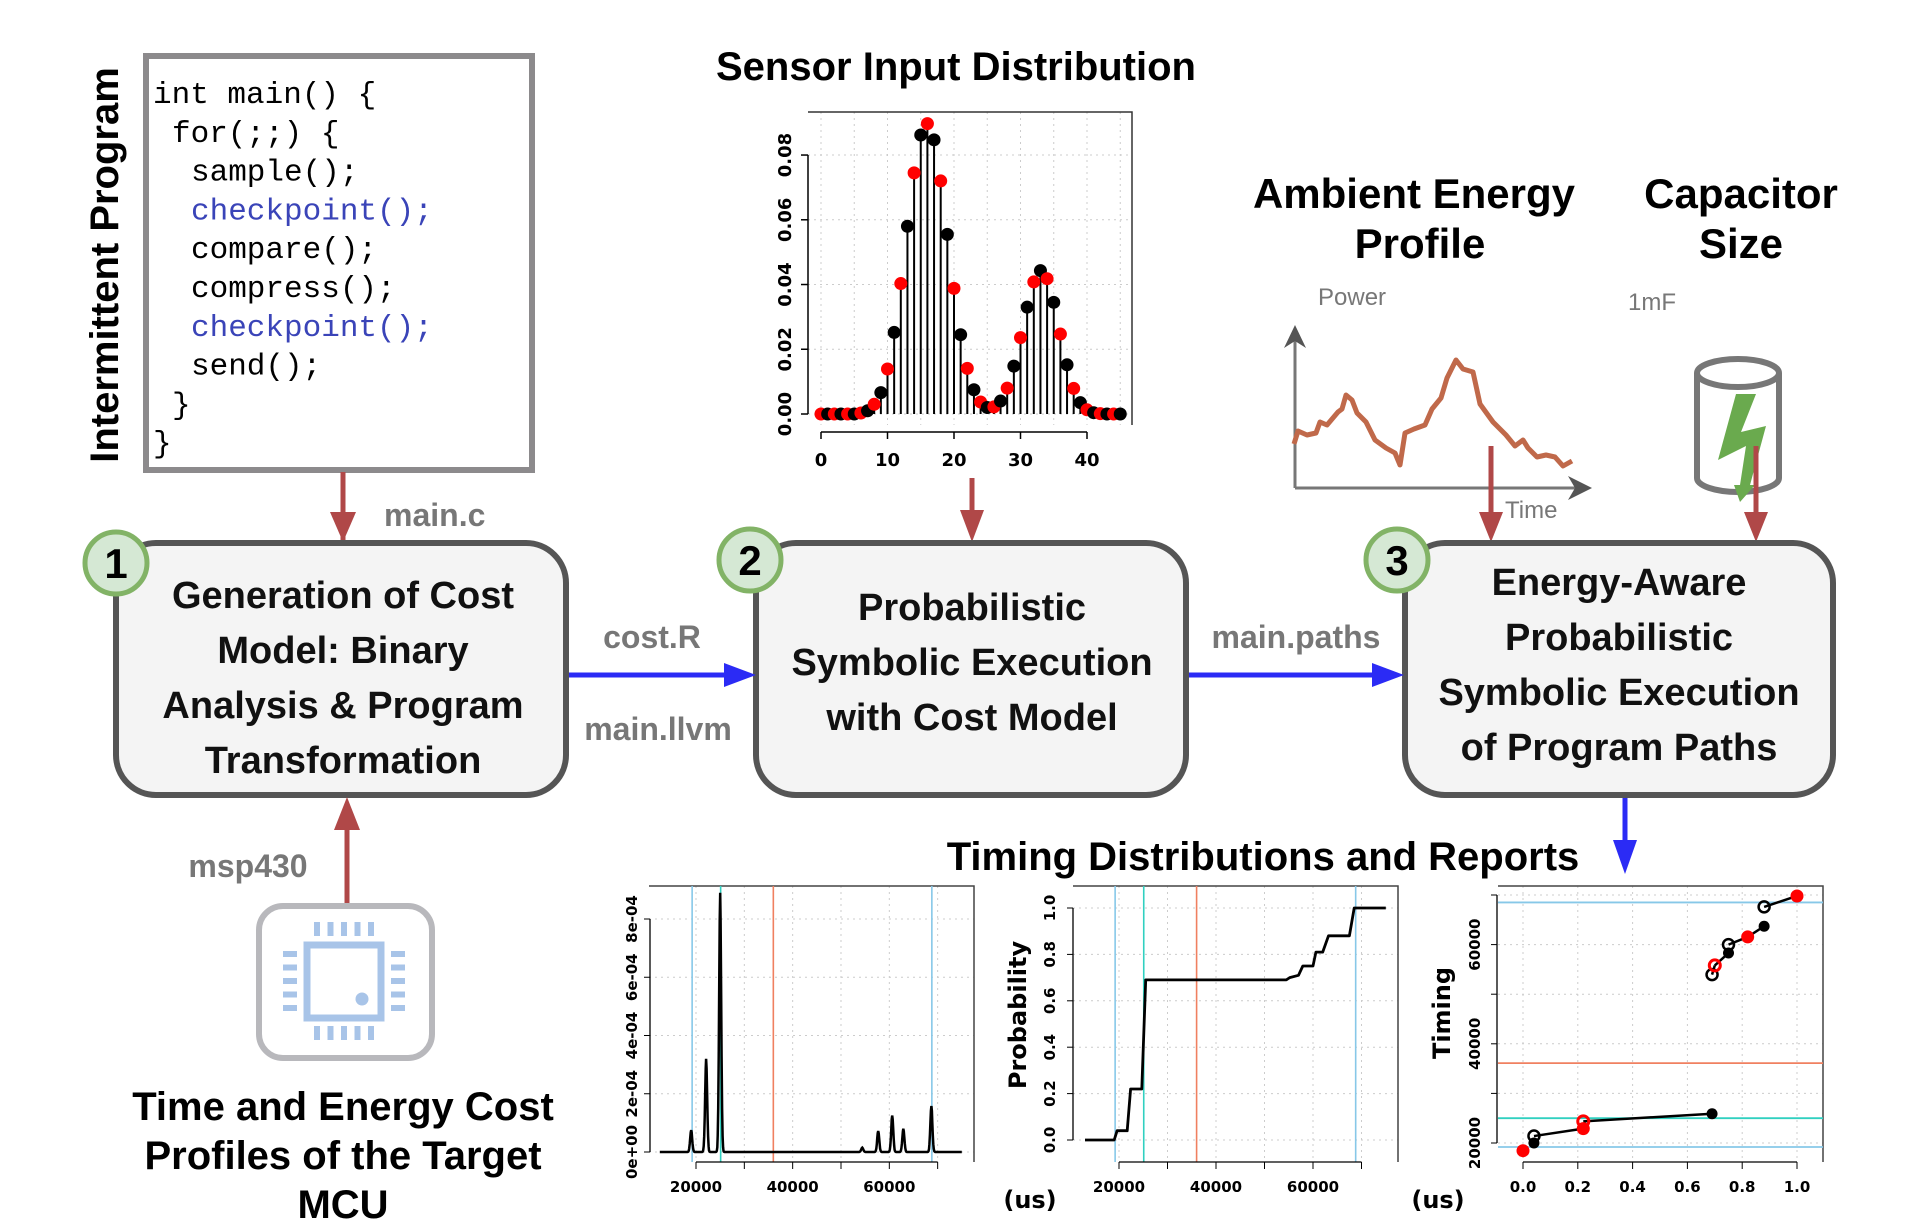  I want to click on y-tick-label: 0.6, so click(1050, 1001).